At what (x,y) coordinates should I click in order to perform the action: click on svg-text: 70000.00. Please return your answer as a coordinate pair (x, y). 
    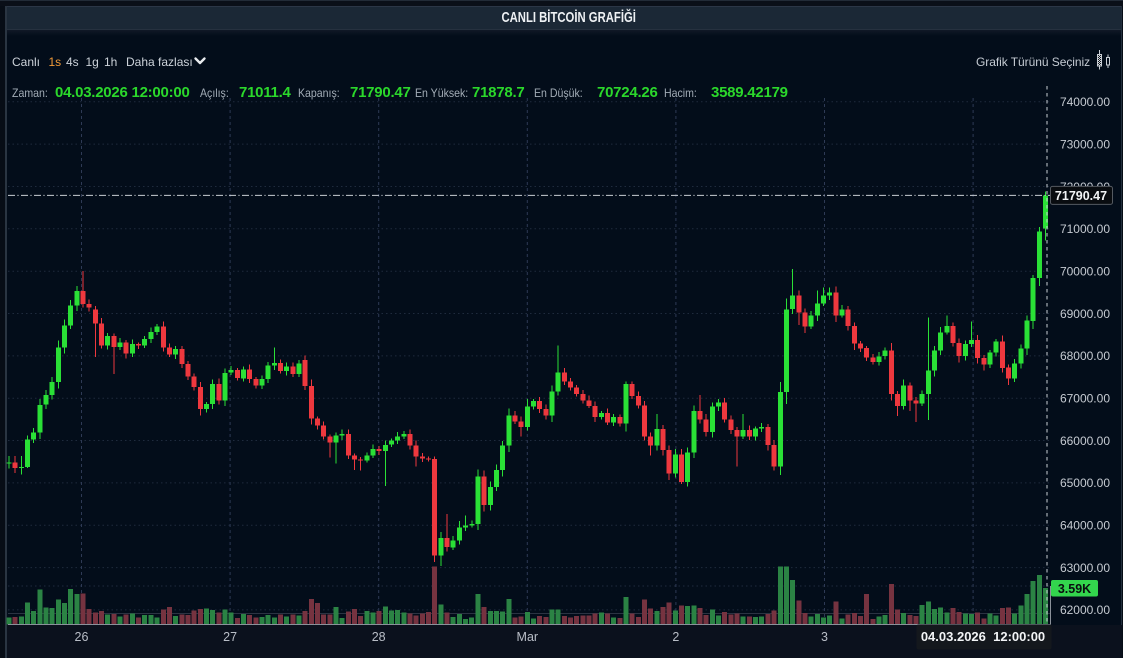
    Looking at the image, I should click on (1085, 272).